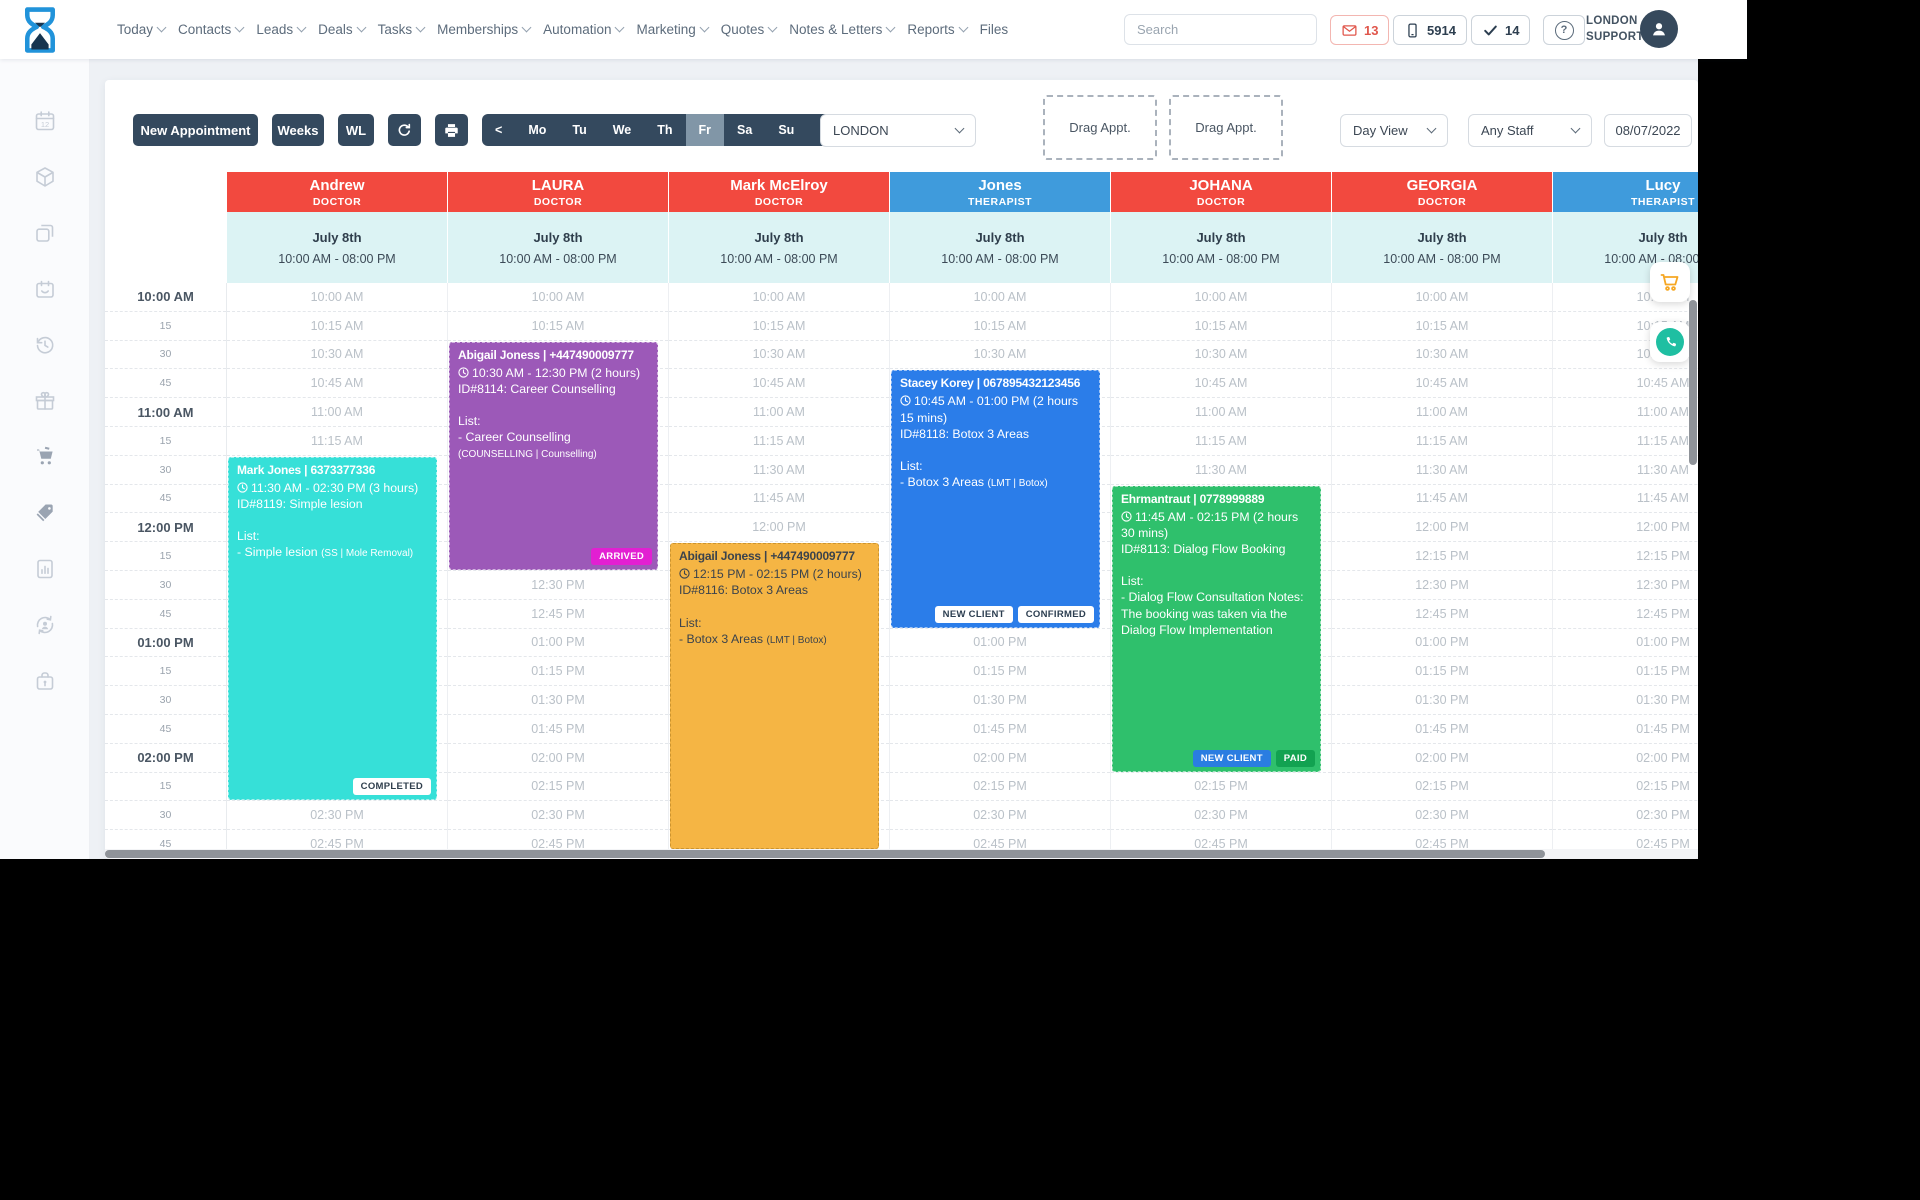  Describe the element at coordinates (356, 130) in the screenshot. I see `waitlist-button: WL` at that location.